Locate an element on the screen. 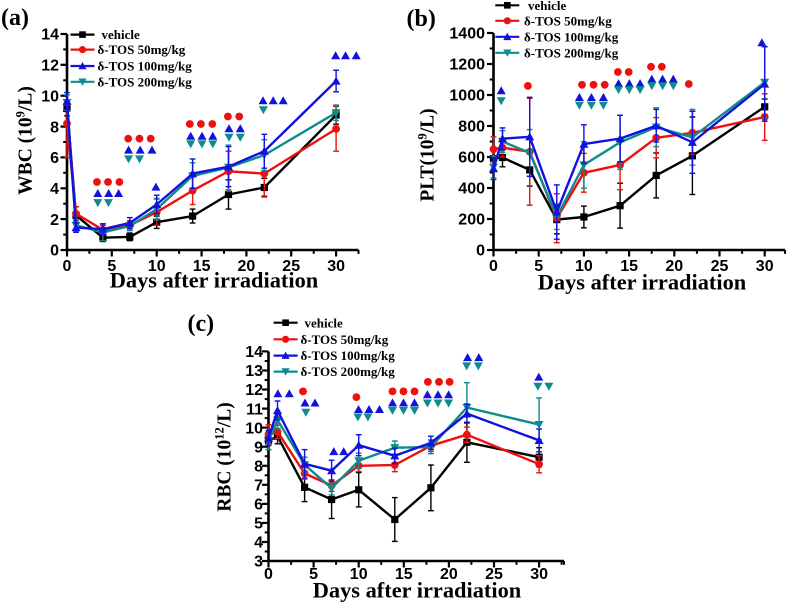 The height and width of the screenshot is (605, 787). svg-text: 1000 is located at coordinates (467, 96).